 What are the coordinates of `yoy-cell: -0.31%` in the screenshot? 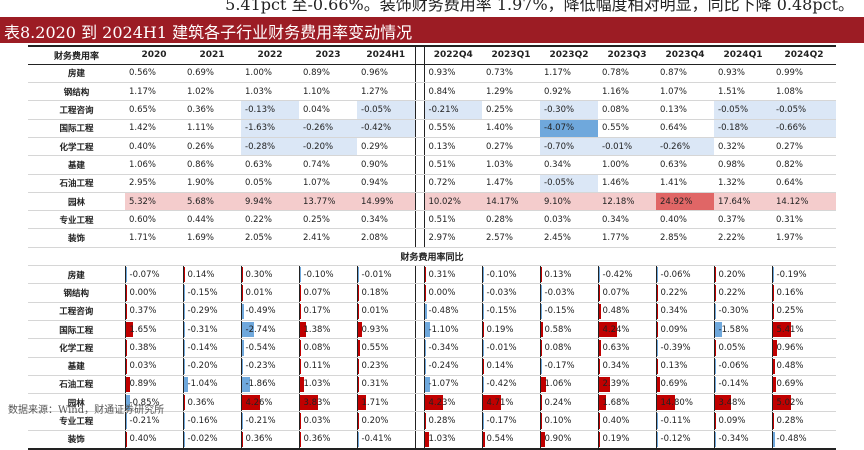 It's located at (211, 330).